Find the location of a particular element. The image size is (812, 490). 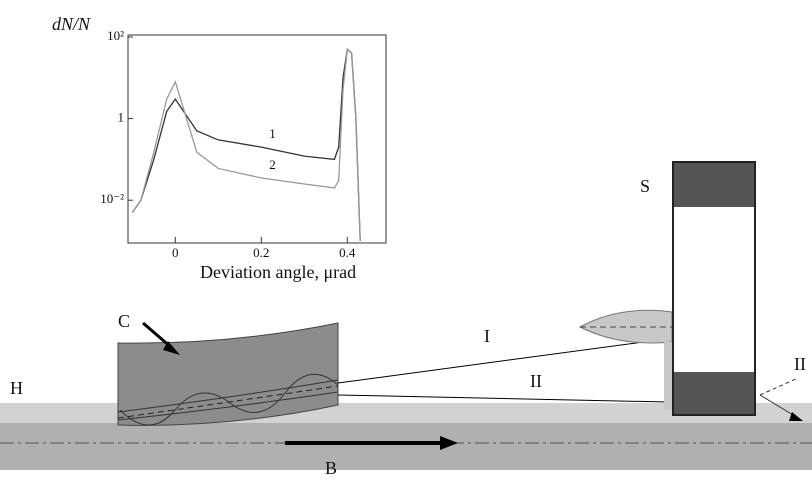

beam-arrow-head is located at coordinates (449, 443).